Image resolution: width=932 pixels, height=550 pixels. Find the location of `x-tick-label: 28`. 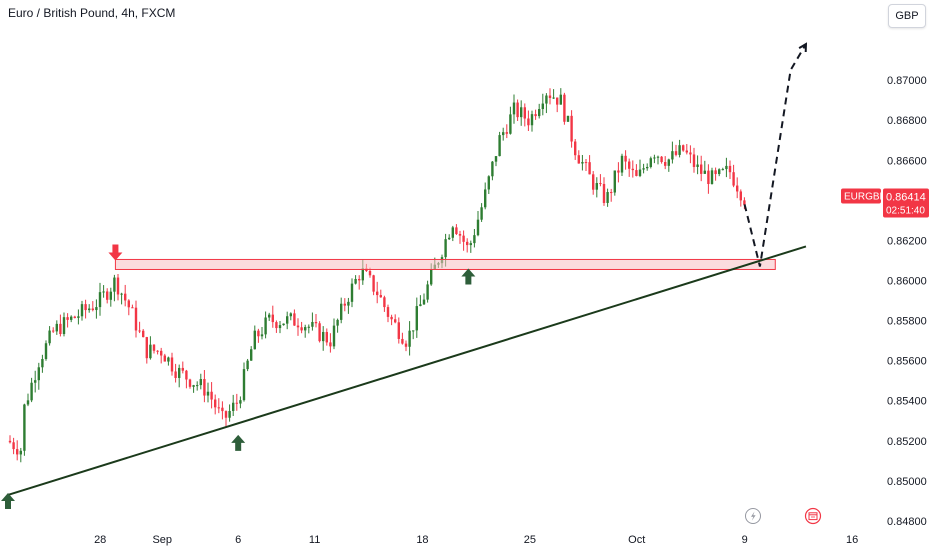

x-tick-label: 28 is located at coordinates (100, 540).